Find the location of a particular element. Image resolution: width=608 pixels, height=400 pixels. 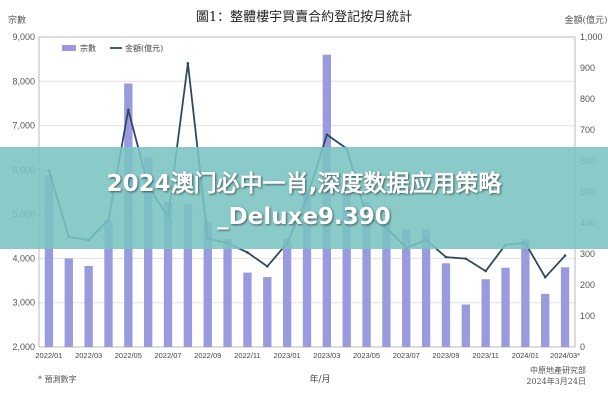

bar-2022/01 is located at coordinates (49, 261).